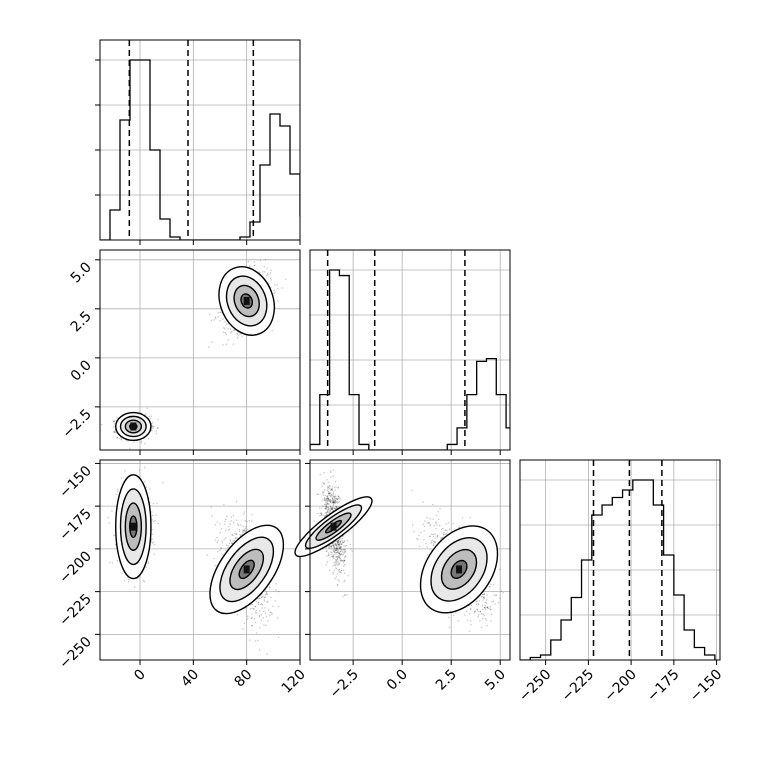  I want to click on x-tick-label-p1: 5.0, so click(495, 680).